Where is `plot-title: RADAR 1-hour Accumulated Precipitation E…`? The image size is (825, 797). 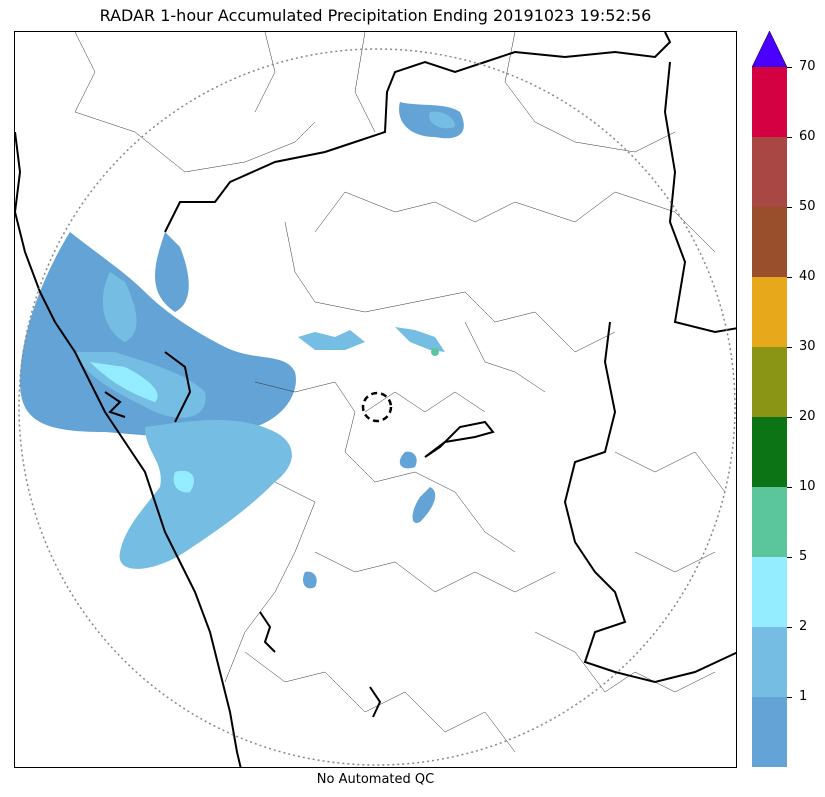 plot-title: RADAR 1-hour Accumulated Precipitation E… is located at coordinates (375, 15).